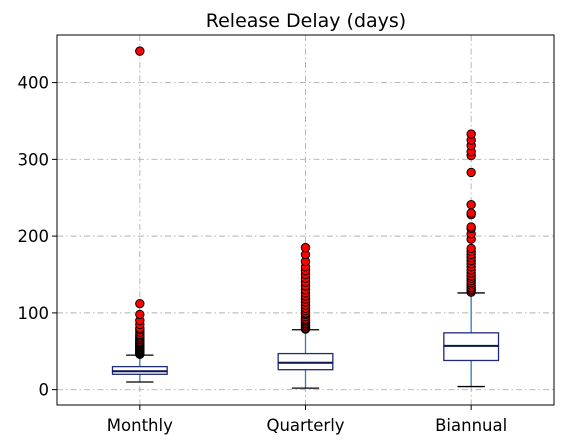 Image resolution: width=562 pixels, height=444 pixels. I want to click on quarterly-outlier-point, so click(305, 247).